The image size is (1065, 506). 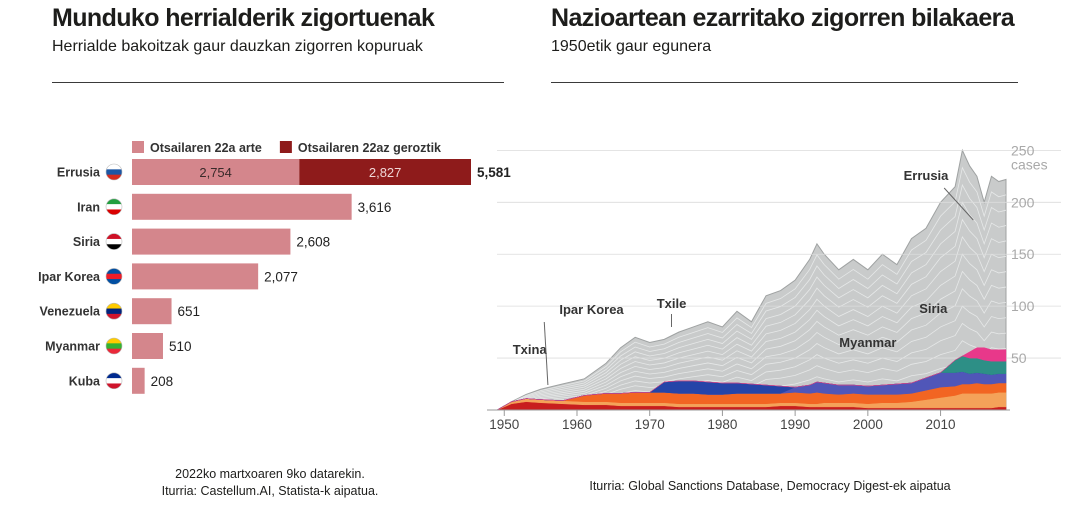 What do you see at coordinates (114, 241) in the screenshot?
I see `flag-siria-icon` at bounding box center [114, 241].